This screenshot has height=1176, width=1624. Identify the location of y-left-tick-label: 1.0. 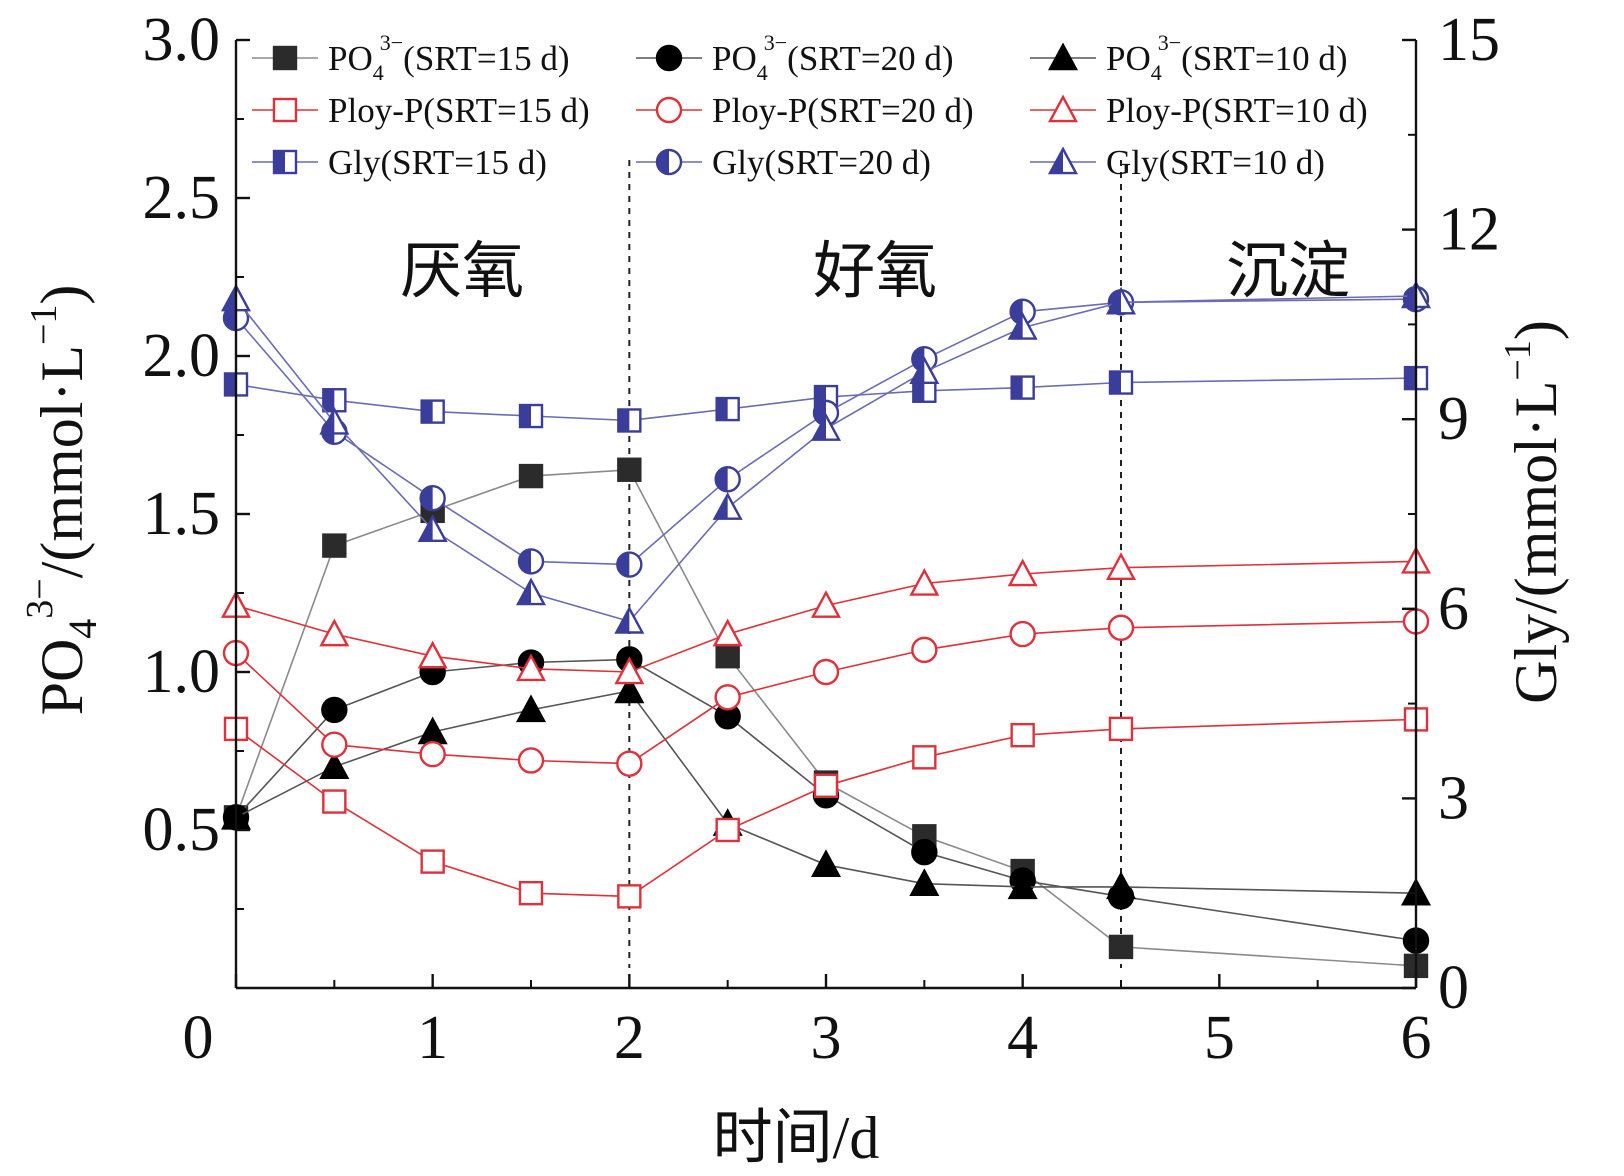
(182, 672).